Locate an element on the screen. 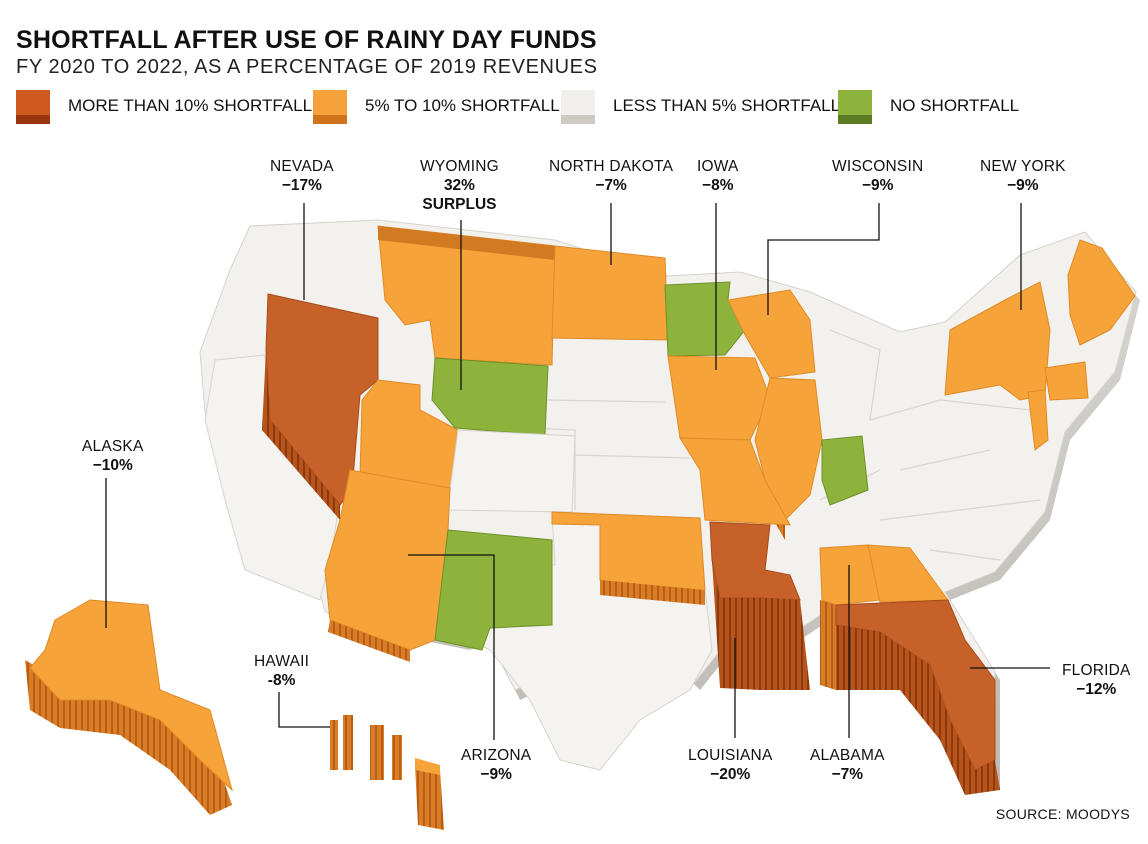  callout-name: ALABAMA is located at coordinates (847, 755).